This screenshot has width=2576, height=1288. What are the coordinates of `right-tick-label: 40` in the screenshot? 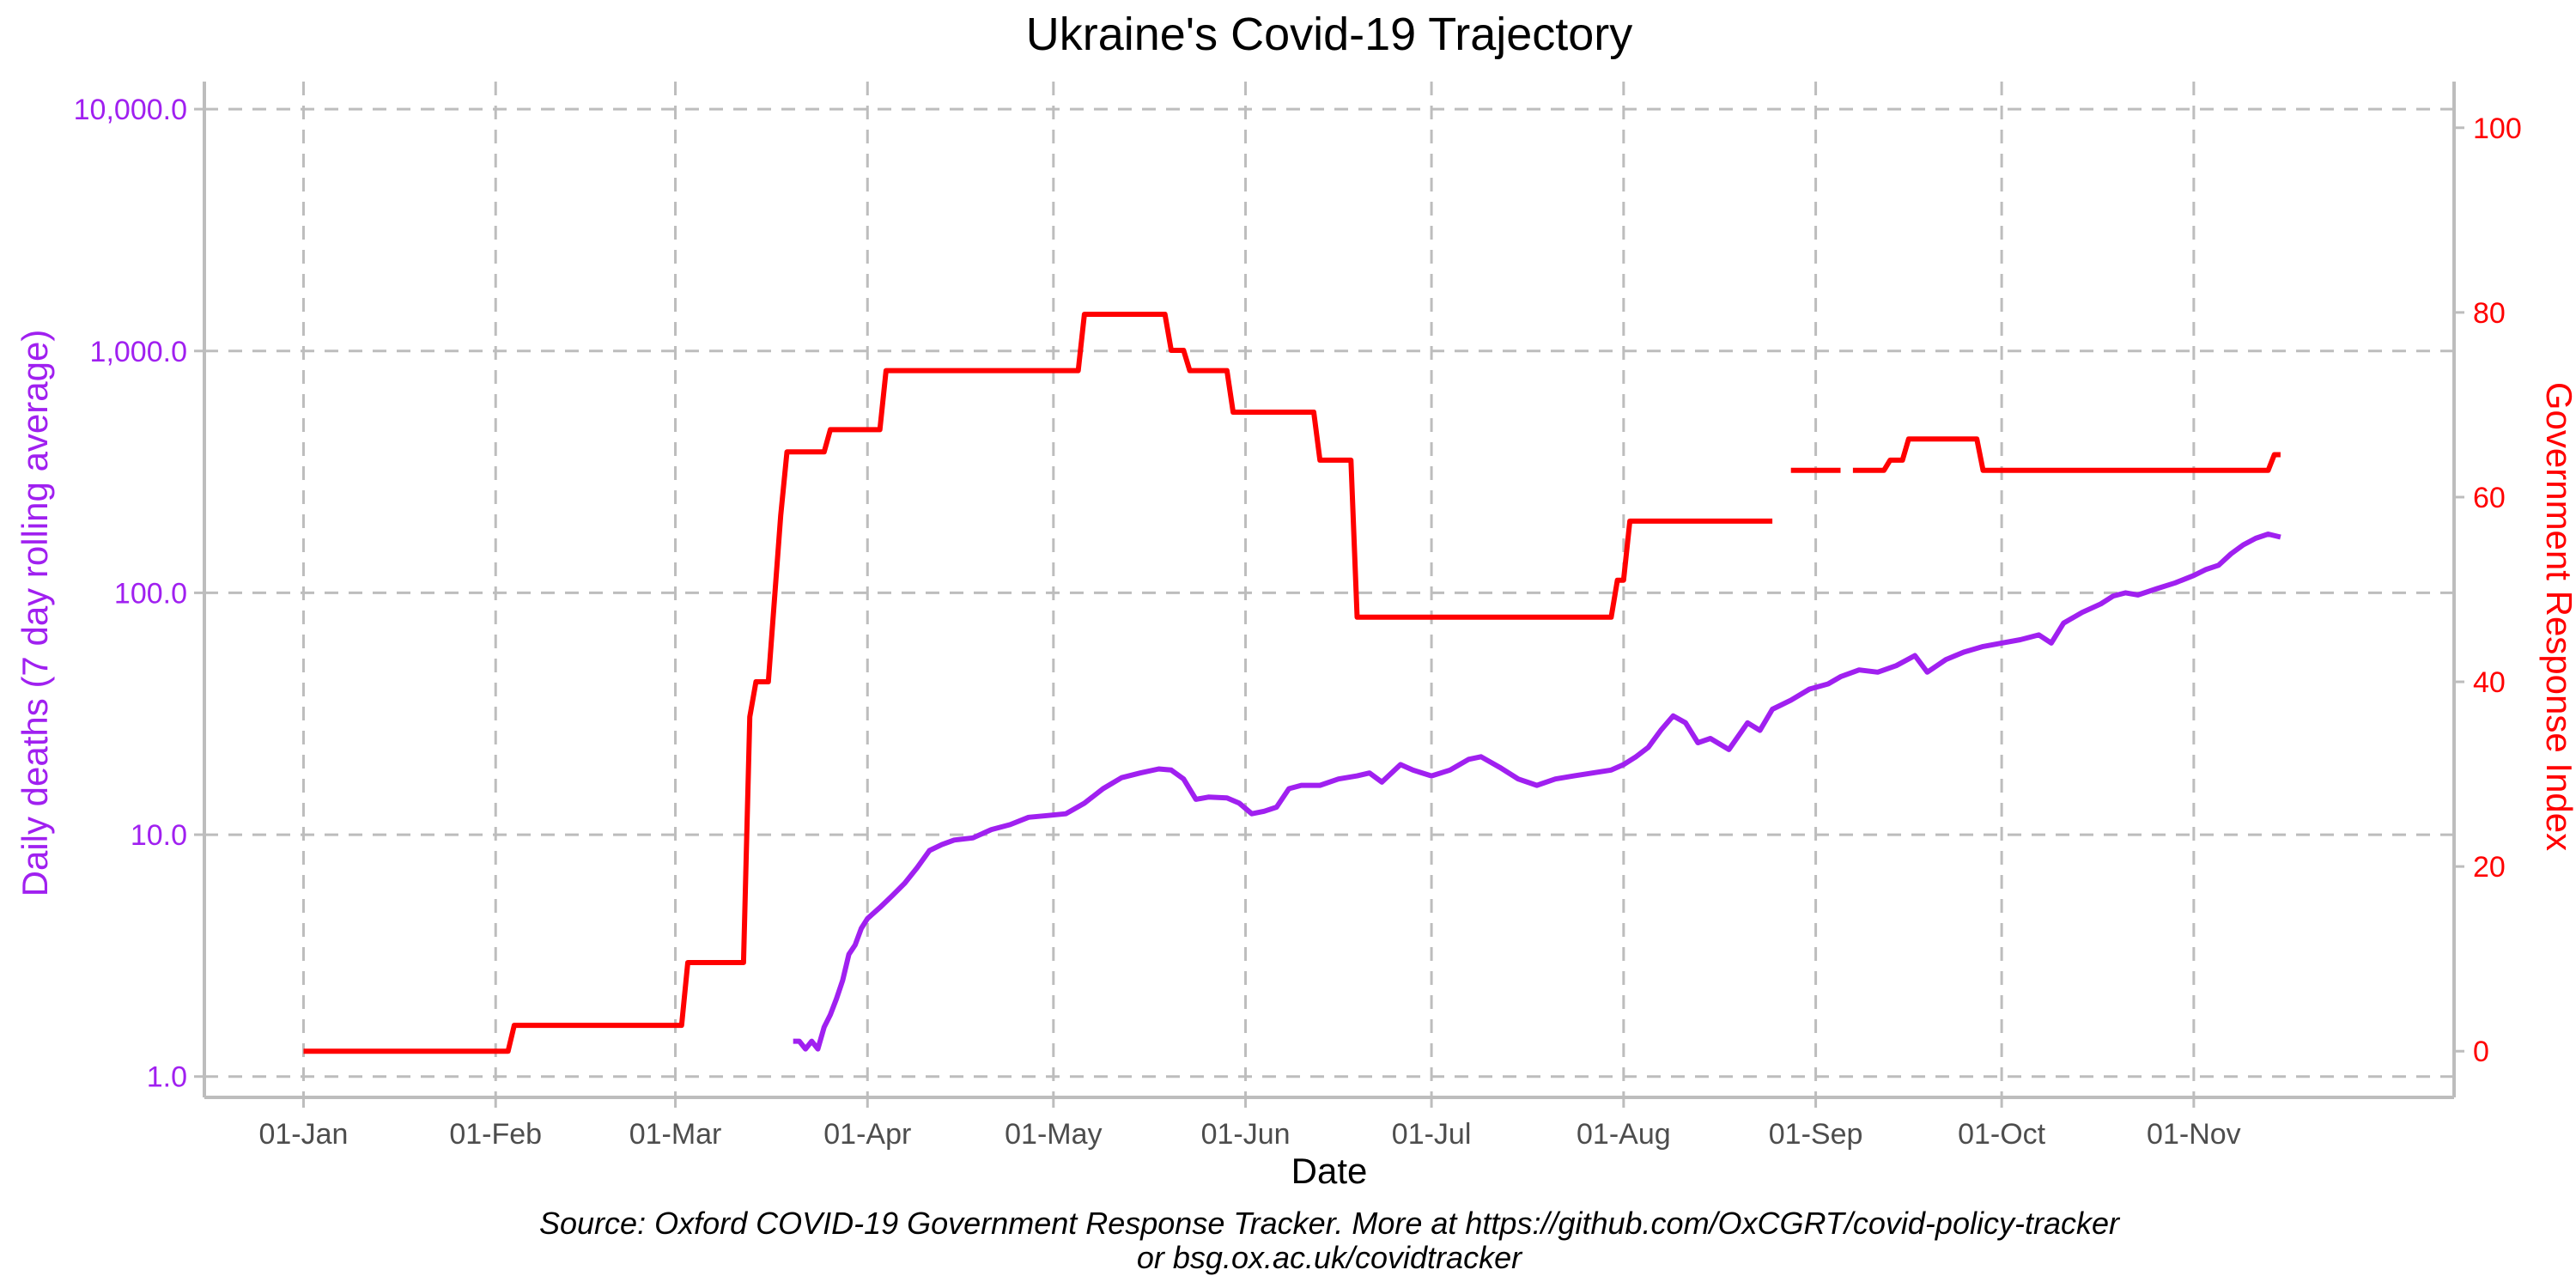 It's located at (2489, 682).